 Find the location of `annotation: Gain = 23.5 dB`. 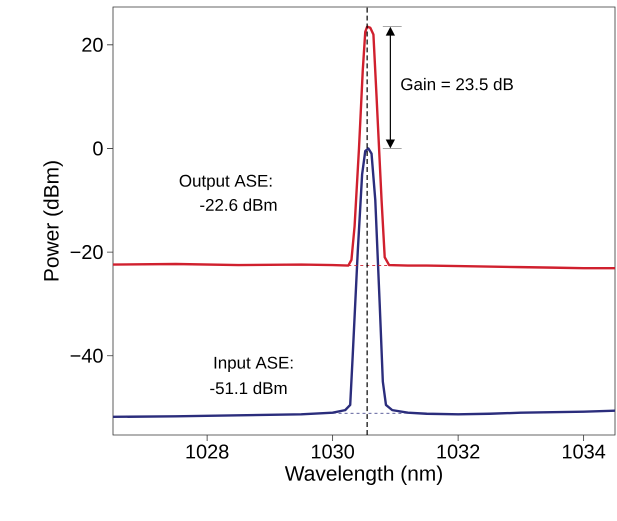

annotation: Gain = 23.5 dB is located at coordinates (457, 84).